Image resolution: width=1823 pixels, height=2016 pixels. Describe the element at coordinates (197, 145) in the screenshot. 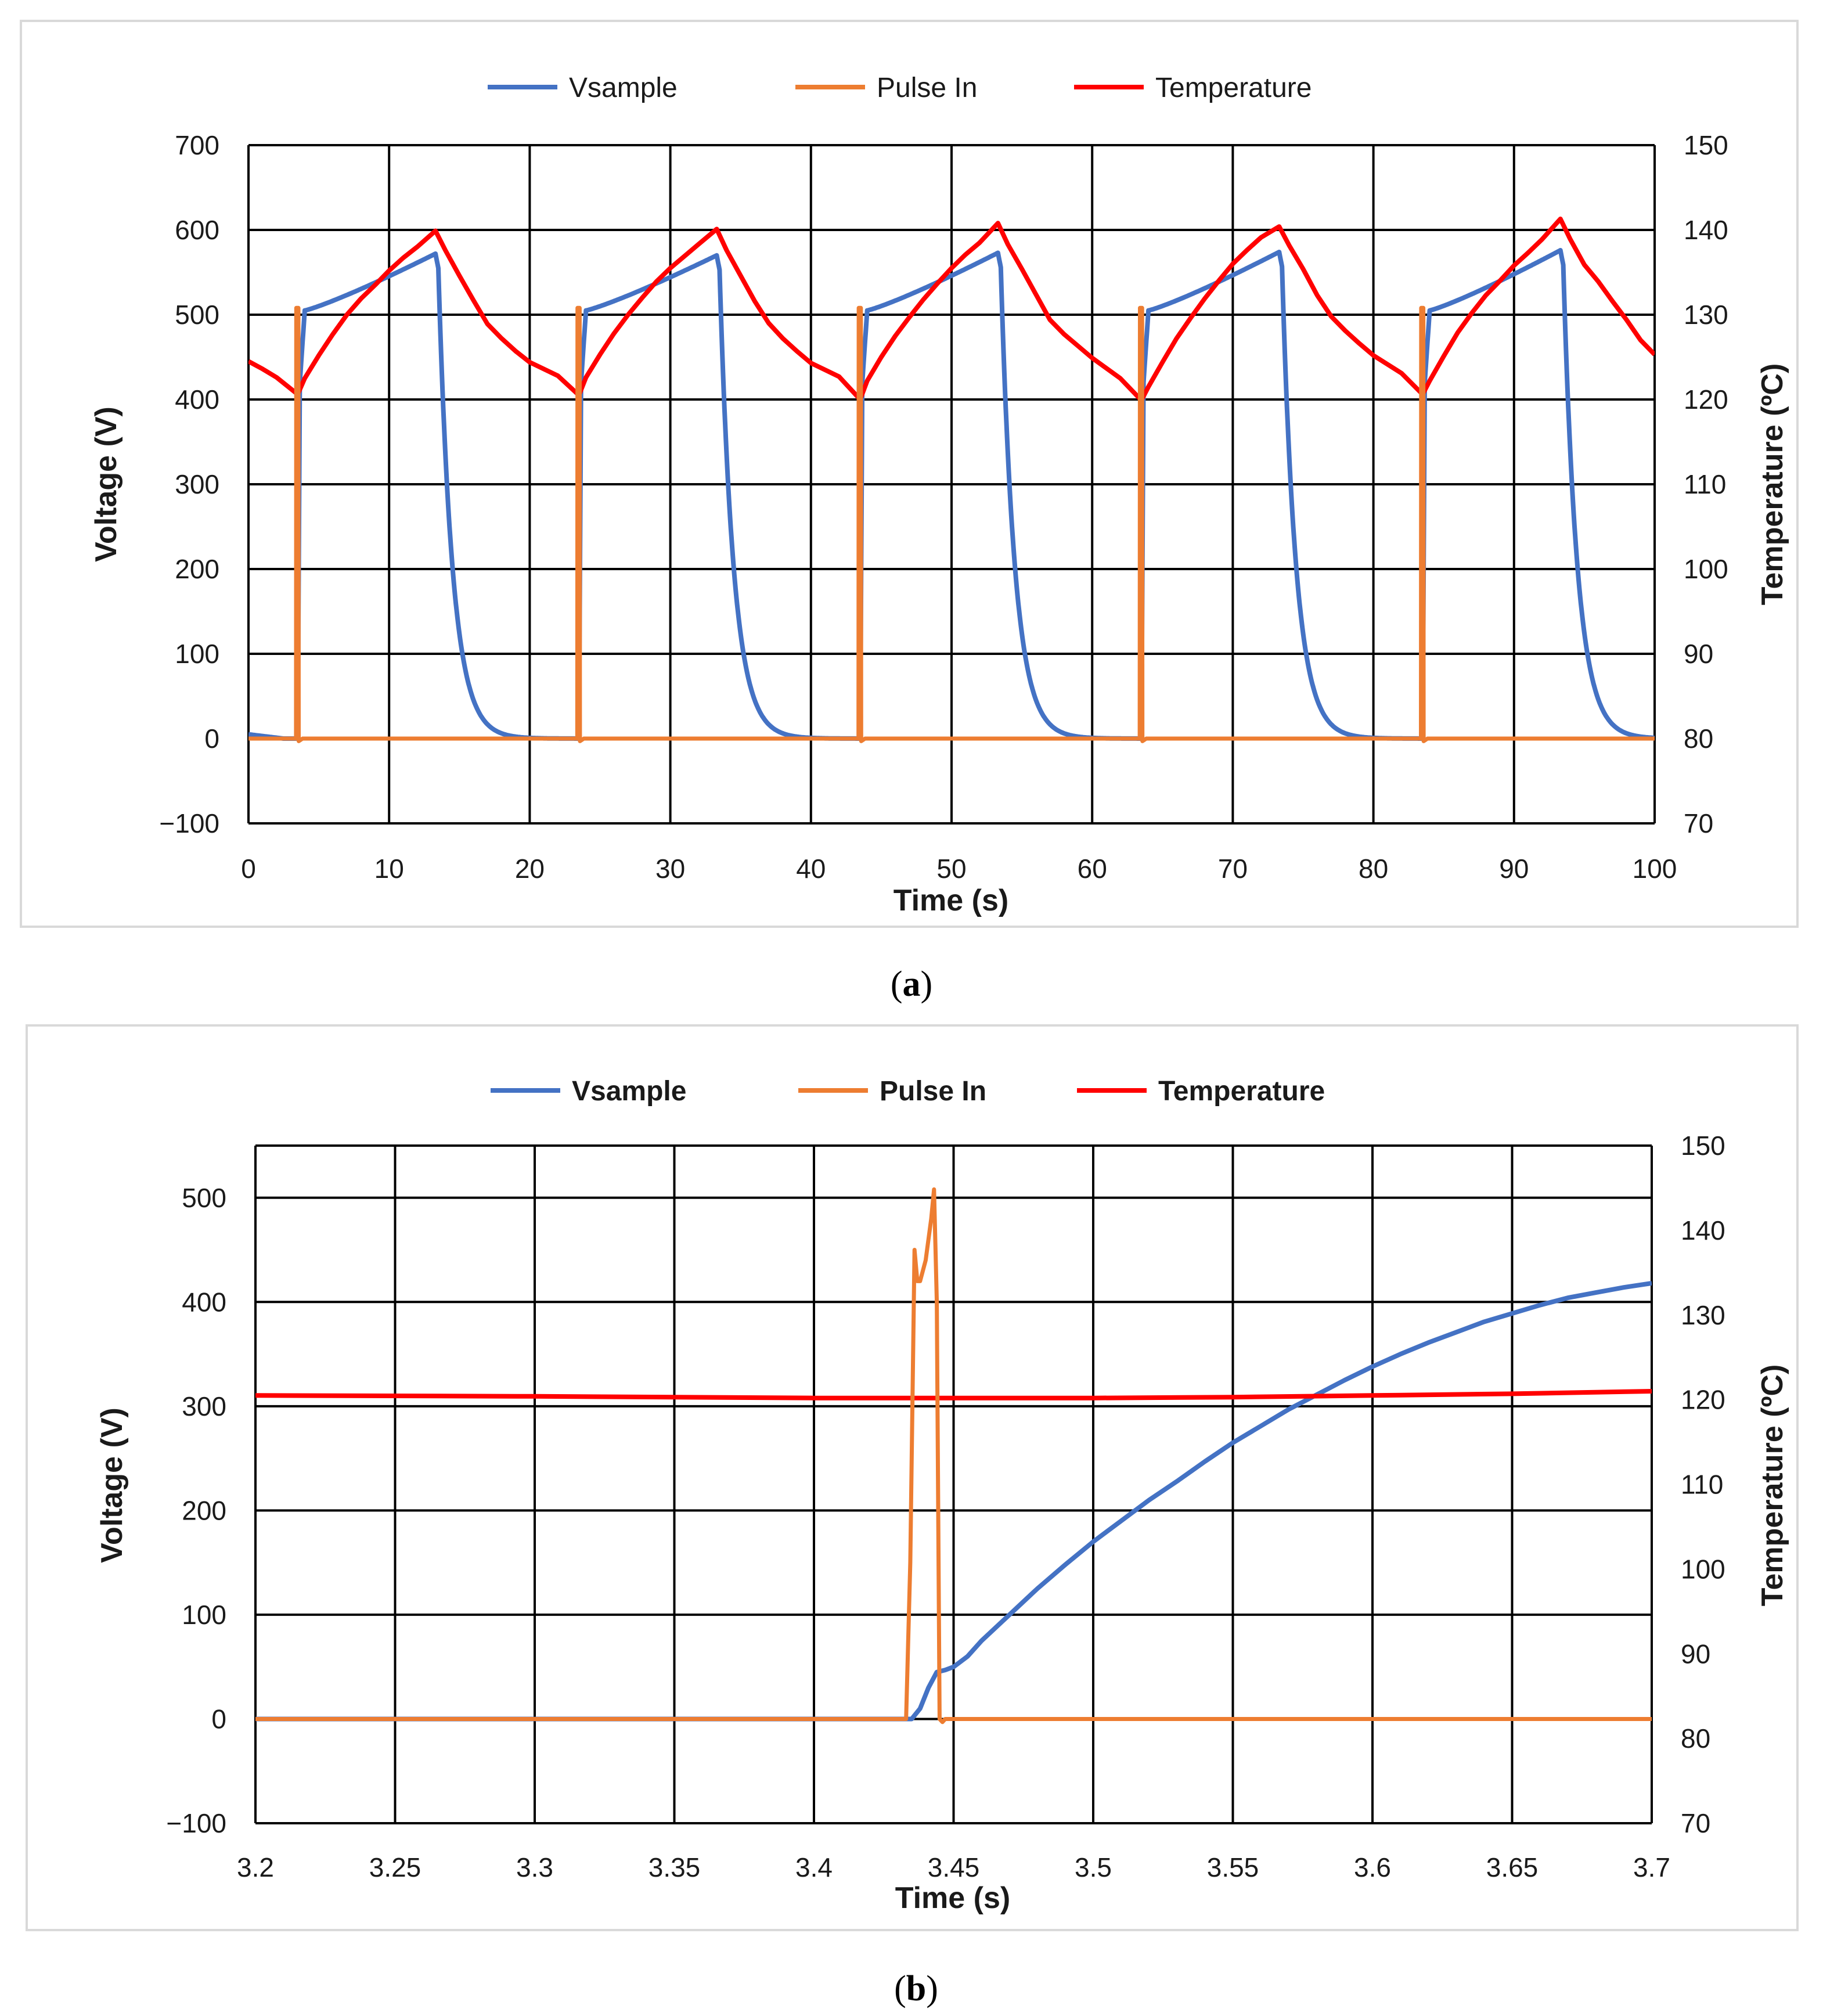

I see `y-tick-label: 700` at that location.